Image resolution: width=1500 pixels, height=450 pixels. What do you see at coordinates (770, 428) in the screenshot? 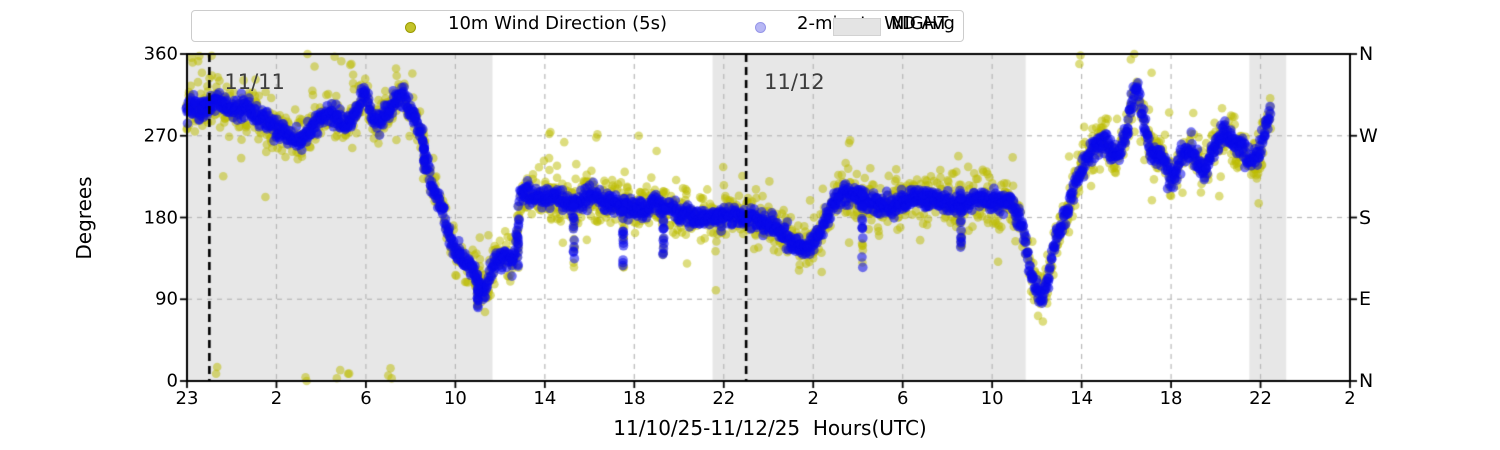
I see `x-axis-label: 11/10/25-11/12/25 Hours(UTC)` at bounding box center [770, 428].